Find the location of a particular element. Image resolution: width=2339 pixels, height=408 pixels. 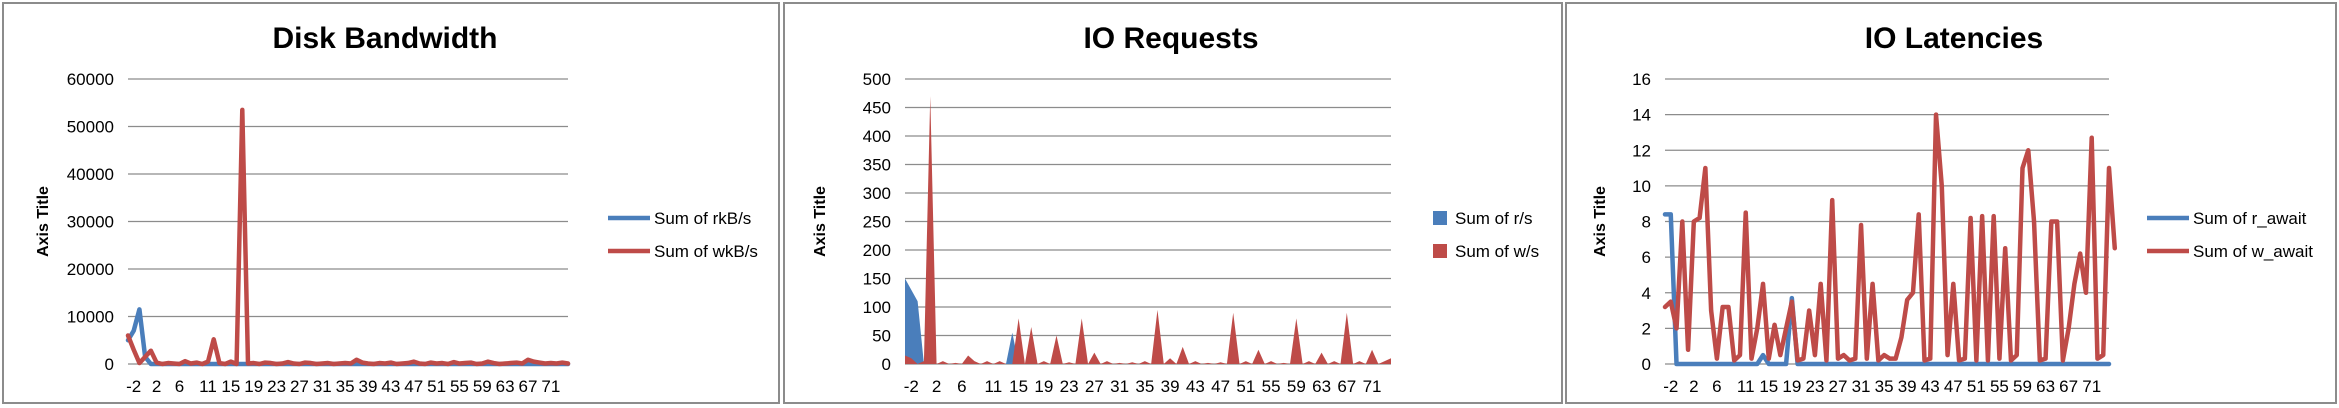

y-tick-label: 100 is located at coordinates (877, 307).